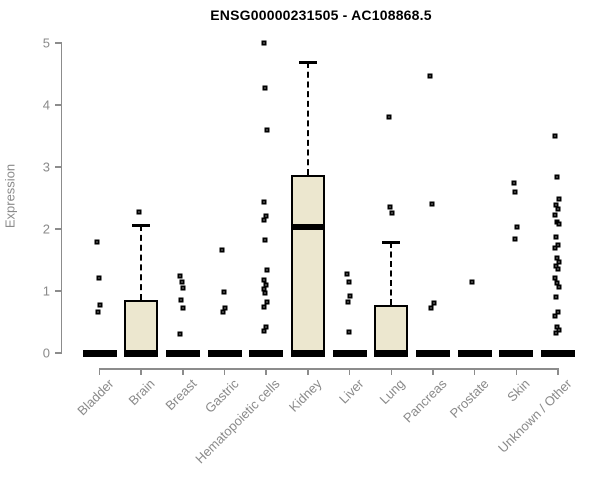 This screenshot has height=500, width=600. I want to click on y-axis-line, so click(61, 198).